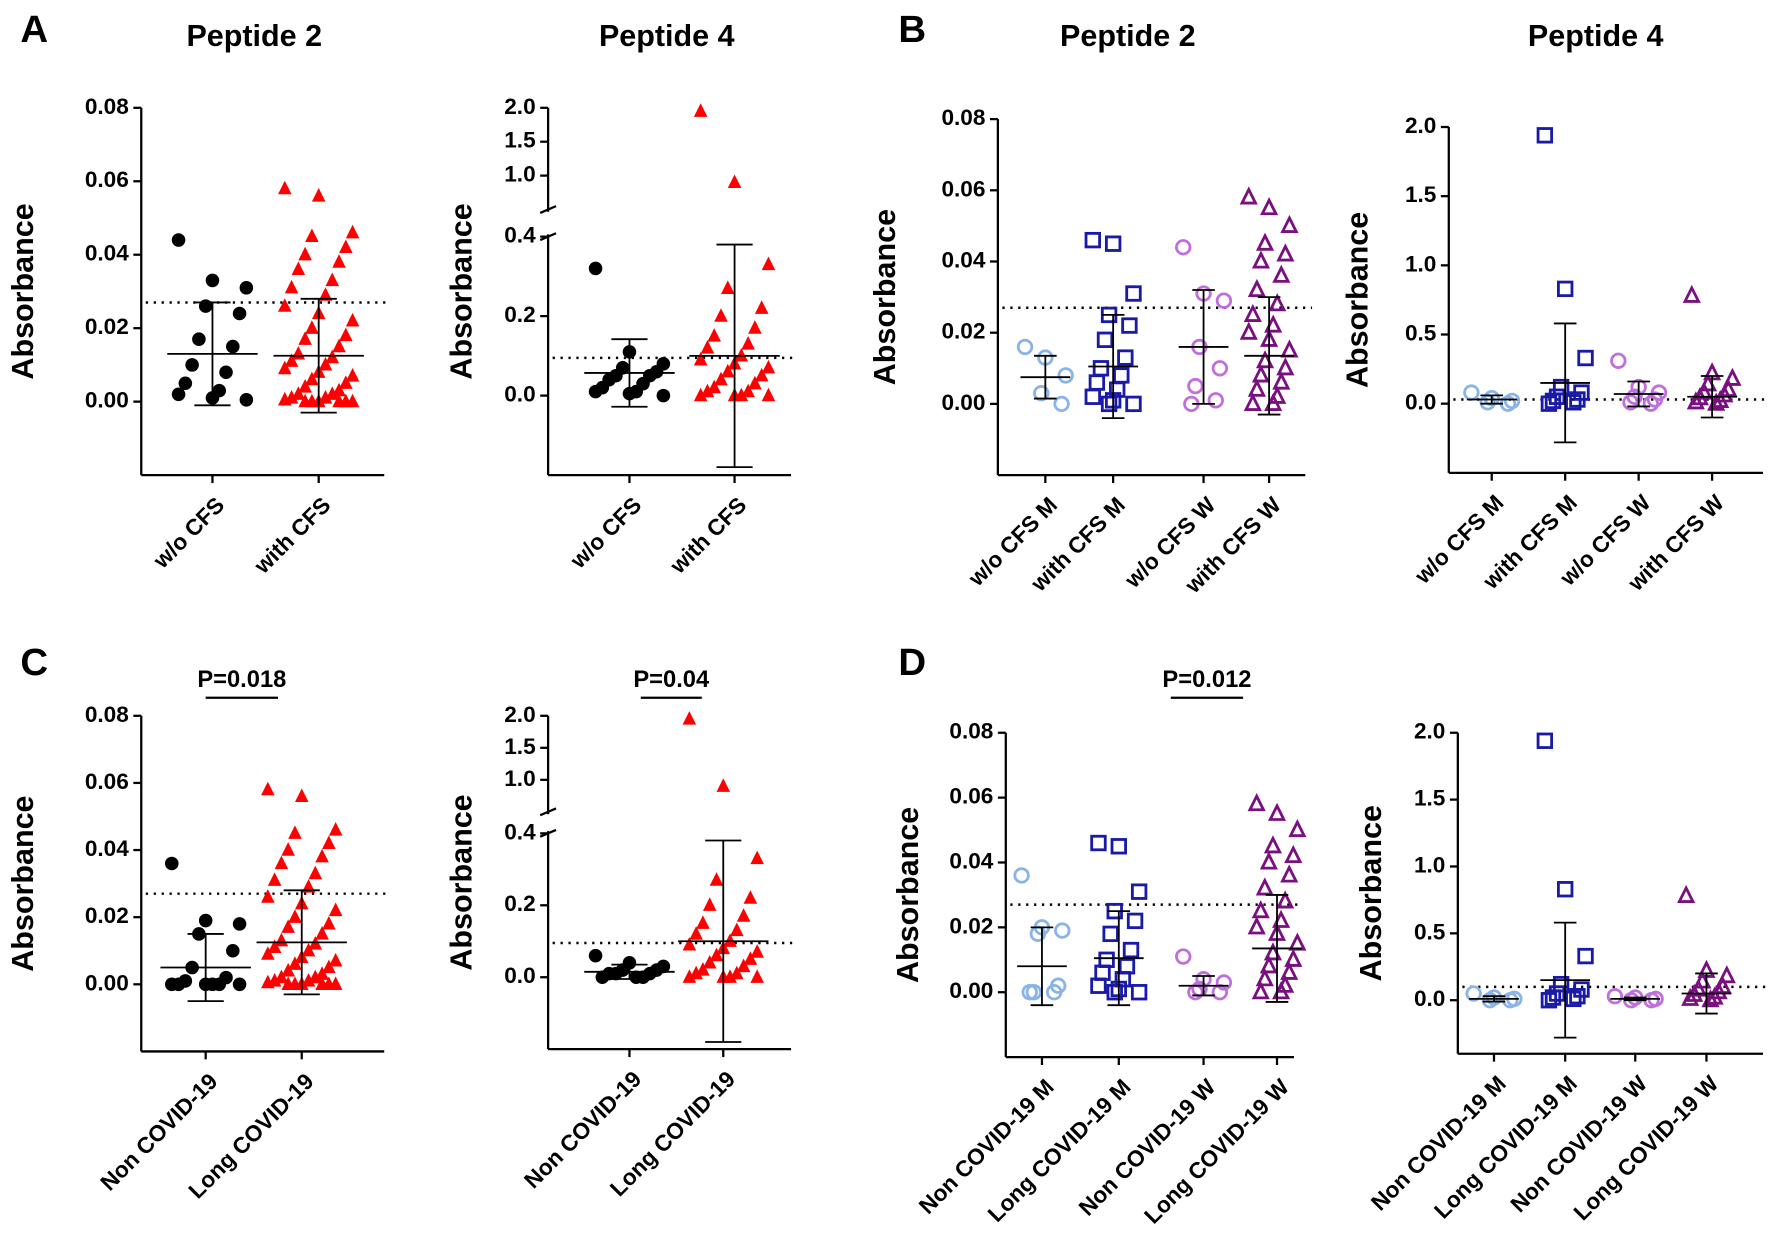 The image size is (1772, 1244). Describe the element at coordinates (519, 314) in the screenshot. I see `y-tick-label: 0.2` at that location.